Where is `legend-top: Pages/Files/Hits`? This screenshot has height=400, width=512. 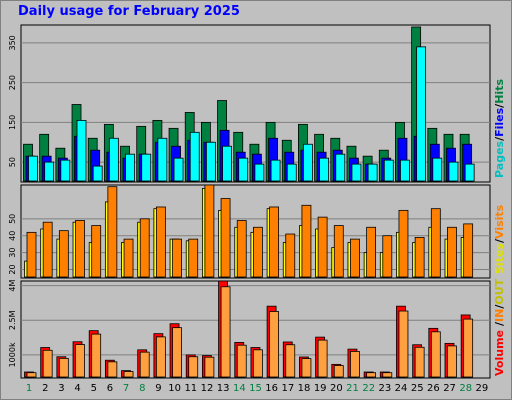
legend-top: Pages/Files/Hits is located at coordinates (499, 128).